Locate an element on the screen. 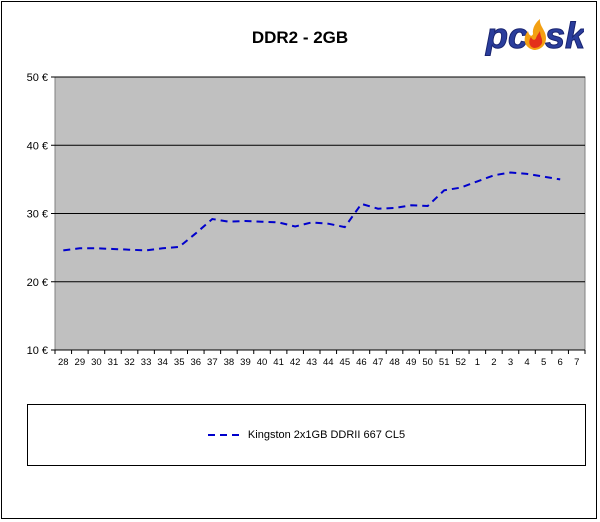  x-tick-label: 43 is located at coordinates (311, 362).